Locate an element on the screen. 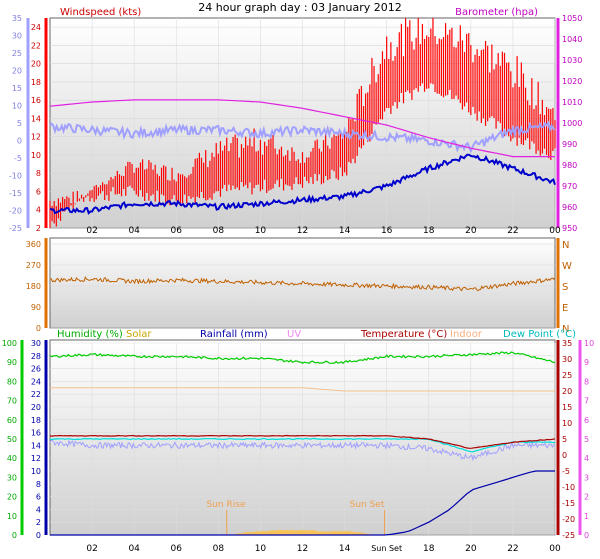 This screenshot has width=600, height=559. tick-label: 1010 is located at coordinates (572, 102).